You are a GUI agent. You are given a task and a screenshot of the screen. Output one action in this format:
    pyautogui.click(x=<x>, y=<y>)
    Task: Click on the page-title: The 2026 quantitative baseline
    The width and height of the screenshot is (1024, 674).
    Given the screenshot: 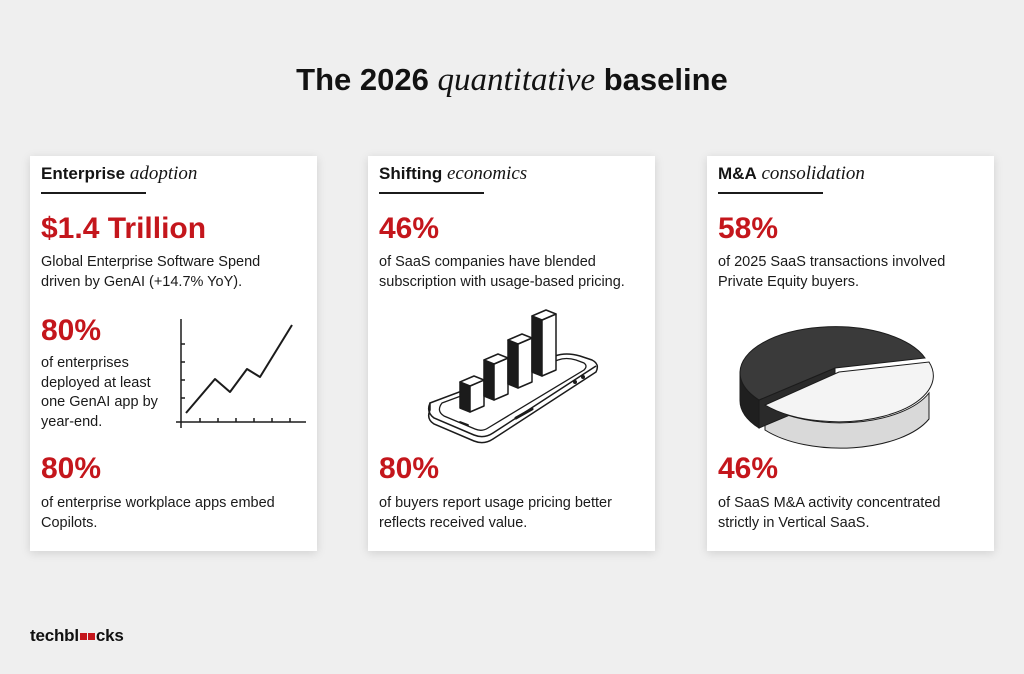 What is the action you would take?
    pyautogui.click(x=512, y=80)
    